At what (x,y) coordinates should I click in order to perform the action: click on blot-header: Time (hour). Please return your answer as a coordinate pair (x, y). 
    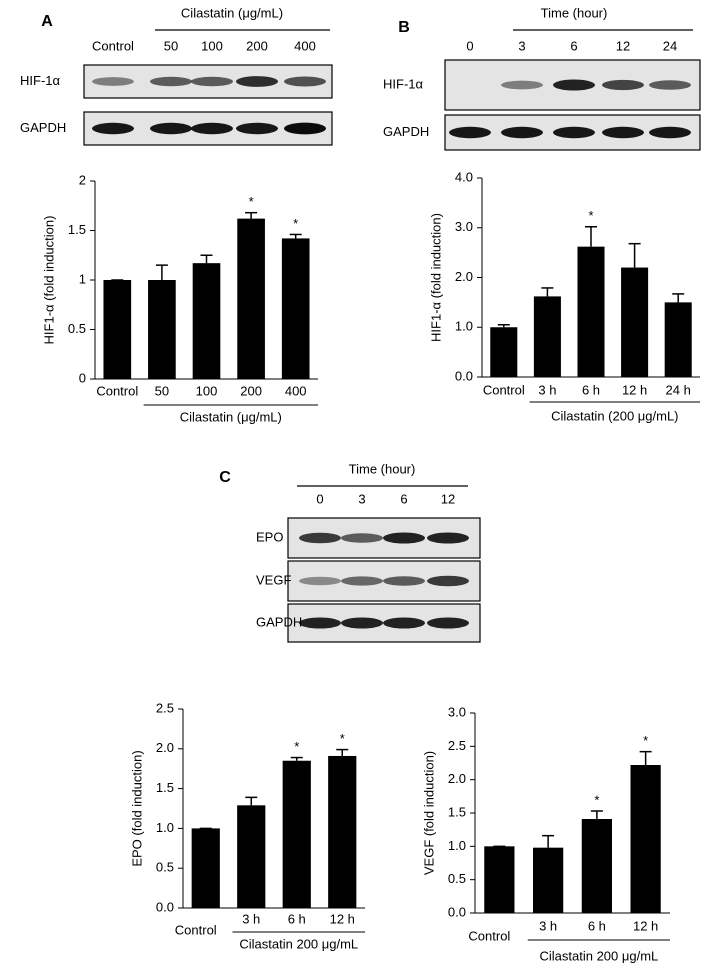
    Looking at the image, I should click on (574, 12).